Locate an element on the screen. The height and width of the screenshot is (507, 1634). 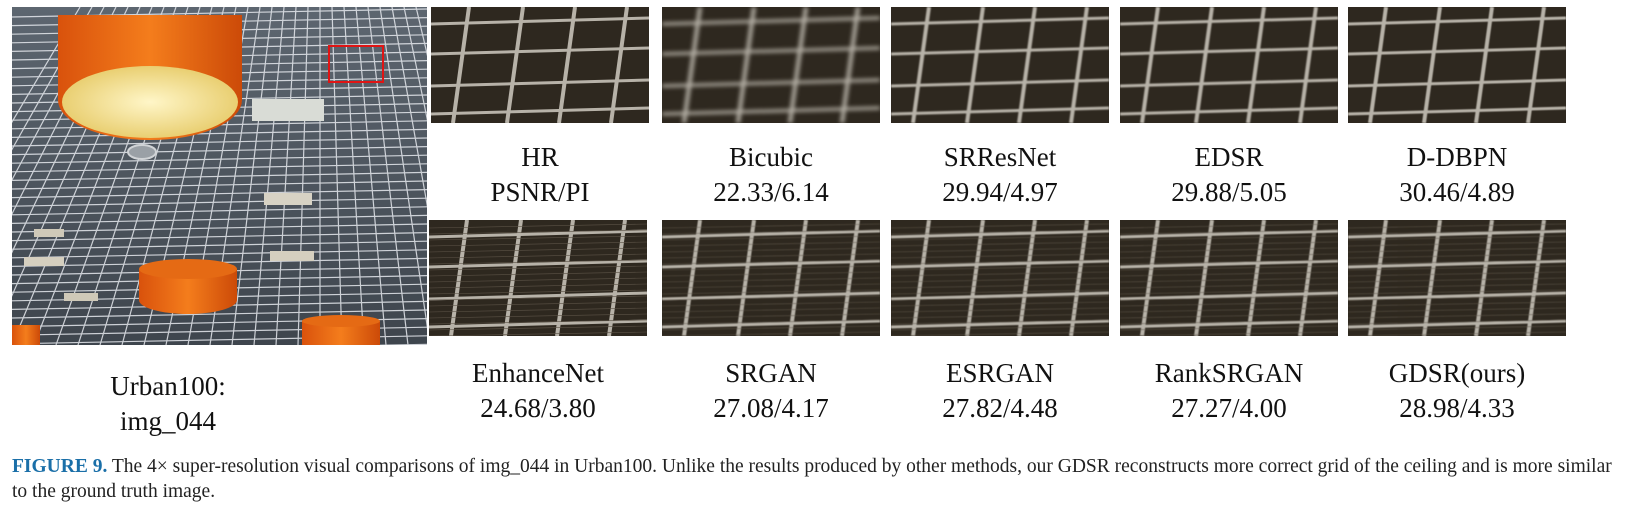
method-name: Bicubic is located at coordinates (771, 157).